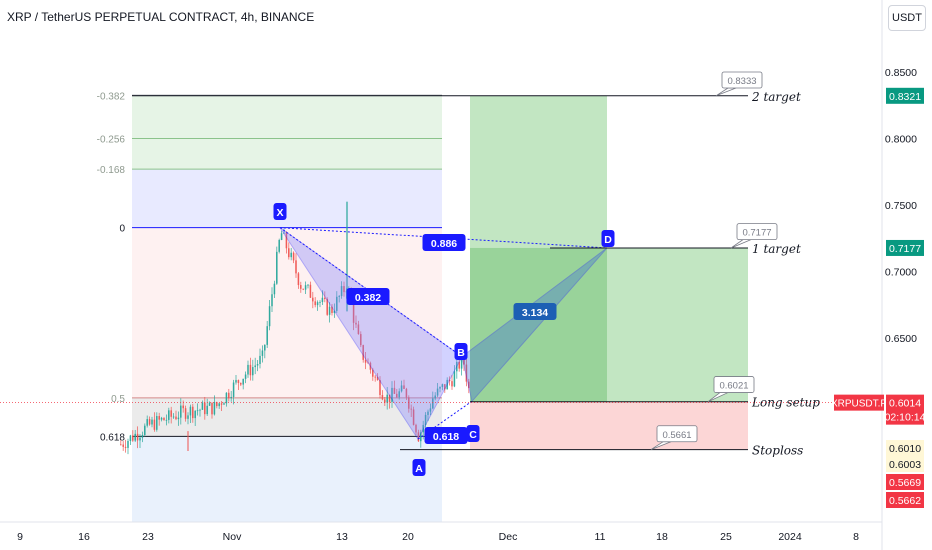 The width and height of the screenshot is (932, 550). I want to click on fib-zone-lightblue, so click(287, 479).